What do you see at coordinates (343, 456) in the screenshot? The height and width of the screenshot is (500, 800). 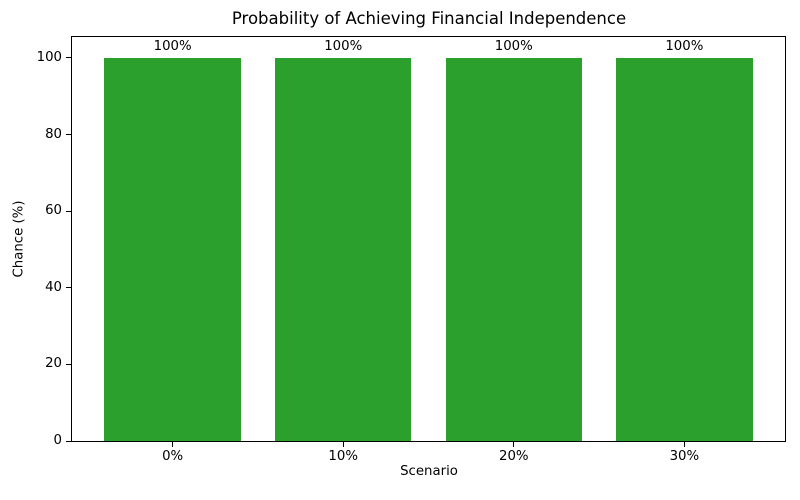 I see `x-tick-label: 10%` at bounding box center [343, 456].